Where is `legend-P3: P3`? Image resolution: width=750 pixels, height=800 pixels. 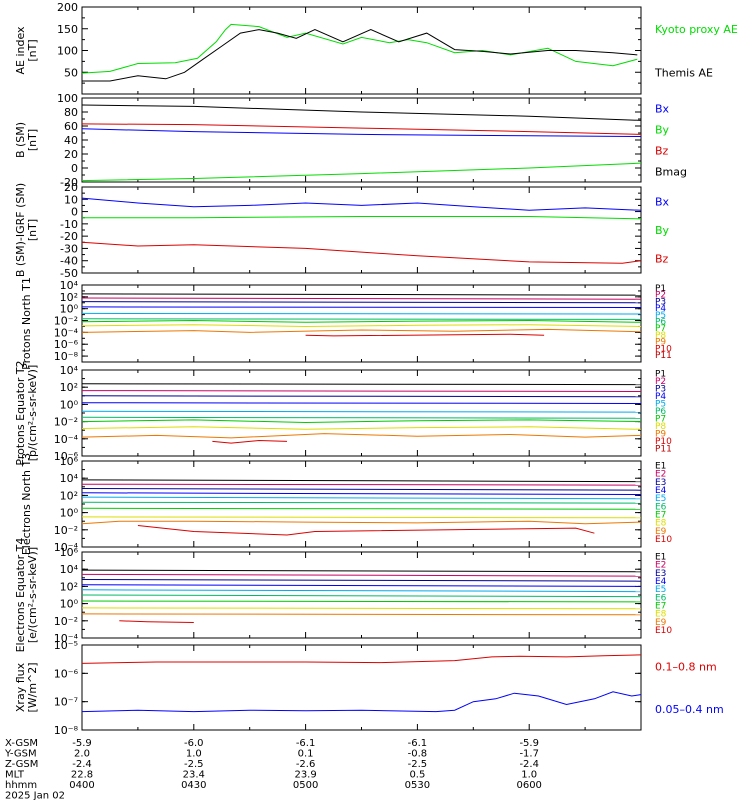 legend-P3: P3 is located at coordinates (660, 302).